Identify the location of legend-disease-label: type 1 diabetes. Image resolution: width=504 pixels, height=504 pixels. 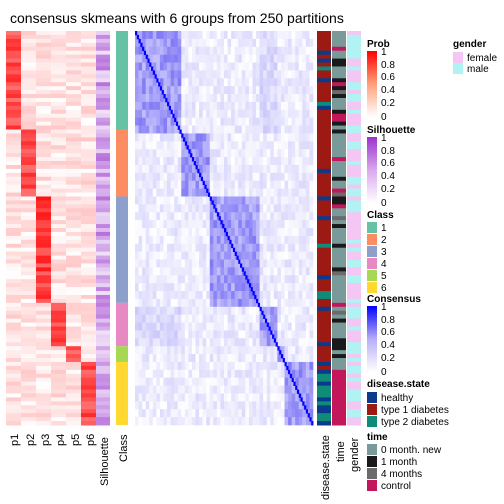
(415, 410).